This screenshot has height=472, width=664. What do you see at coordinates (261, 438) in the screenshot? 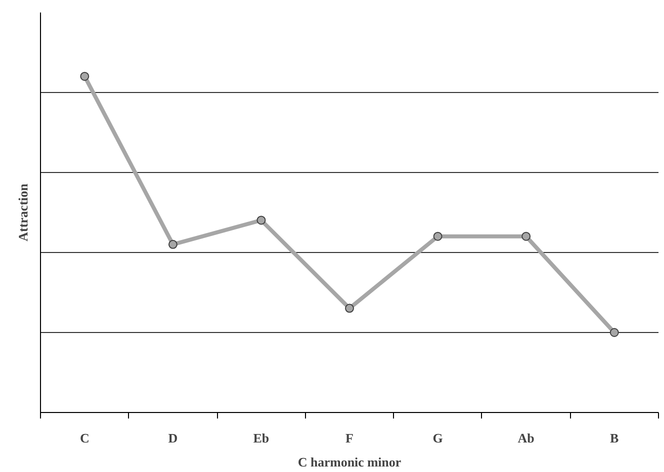
I see `x-tick-label: Eb` at bounding box center [261, 438].